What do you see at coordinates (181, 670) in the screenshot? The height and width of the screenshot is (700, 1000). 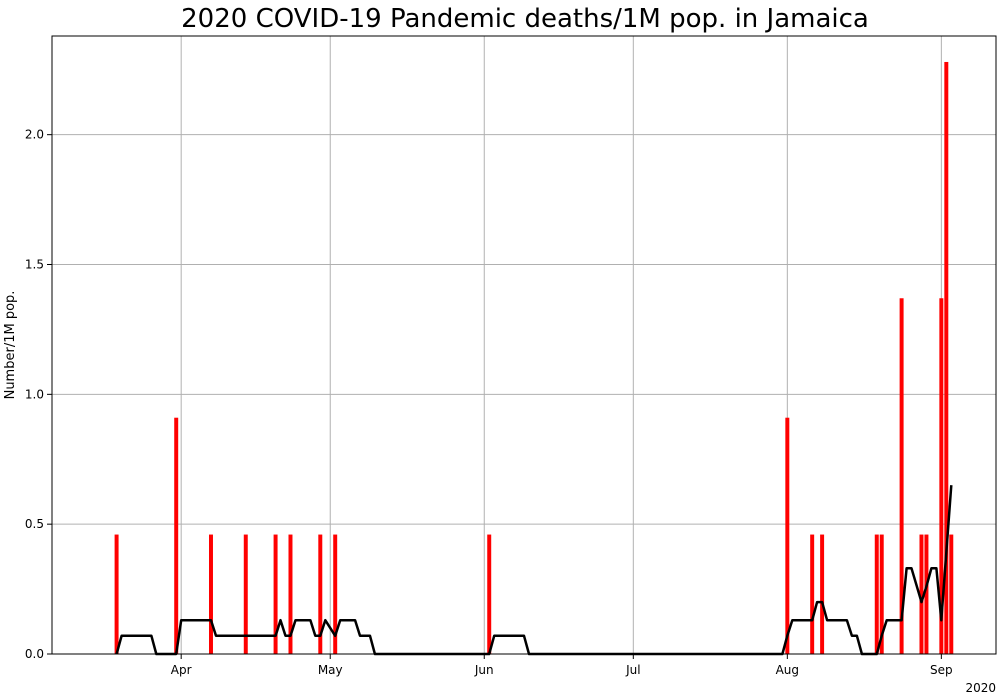 I see `x-tick-label: Apr` at bounding box center [181, 670].